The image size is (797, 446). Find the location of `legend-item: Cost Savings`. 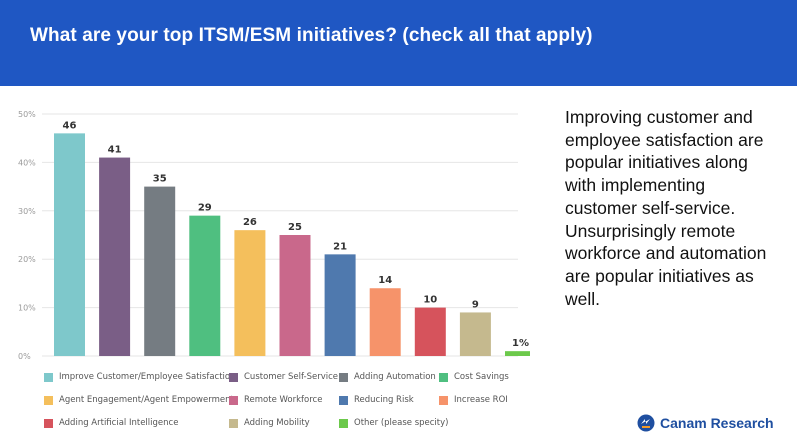

legend-item: Cost Savings is located at coordinates (474, 377).